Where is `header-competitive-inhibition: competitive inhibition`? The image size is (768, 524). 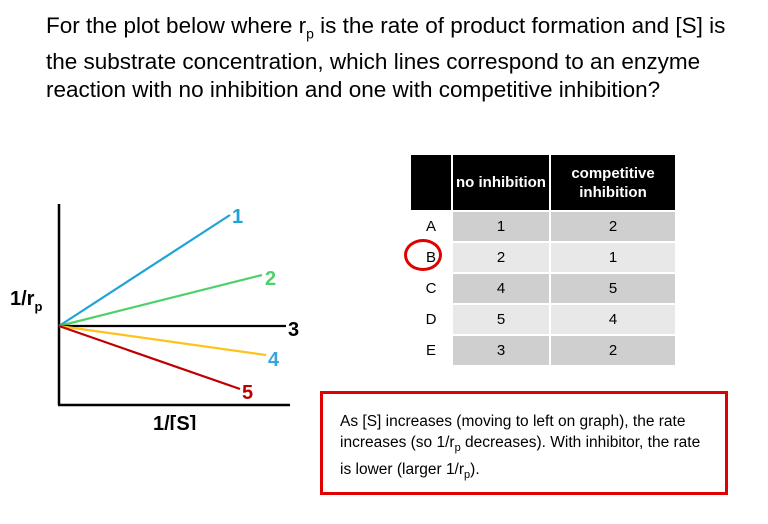 header-competitive-inhibition: competitive inhibition is located at coordinates (612, 183).